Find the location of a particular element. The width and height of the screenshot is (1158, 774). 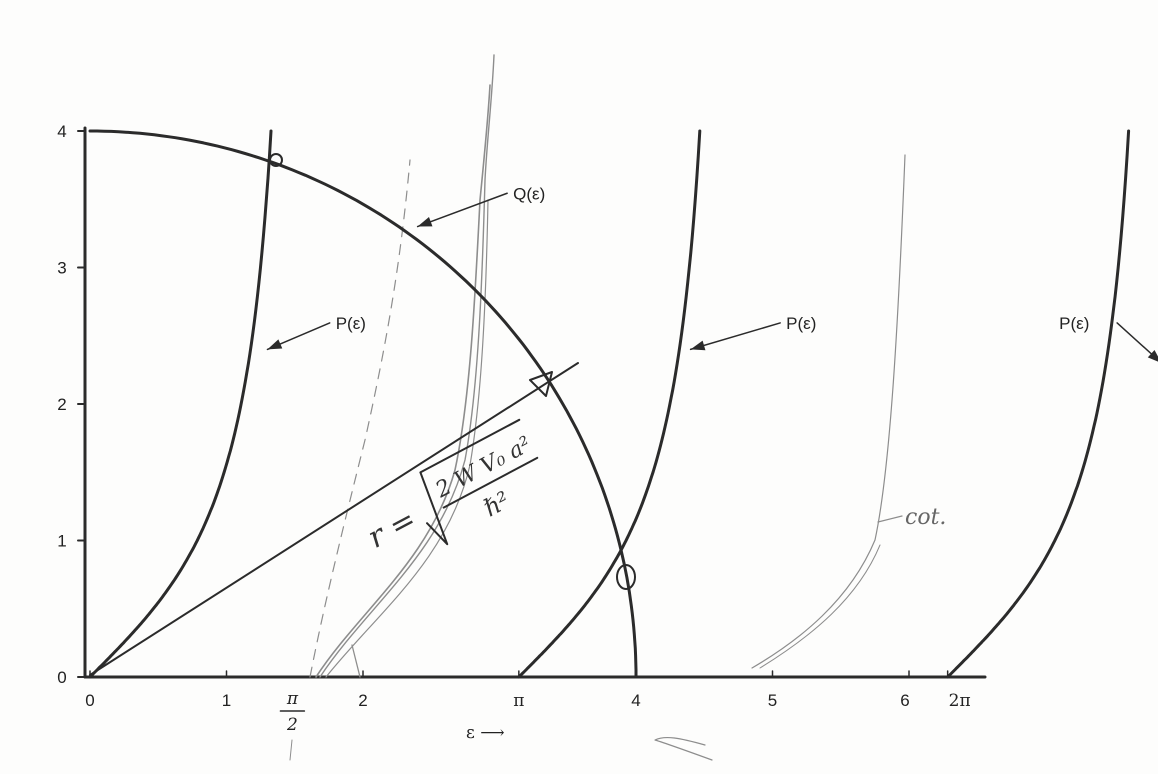

intersection-marker-top is located at coordinates (276, 160).